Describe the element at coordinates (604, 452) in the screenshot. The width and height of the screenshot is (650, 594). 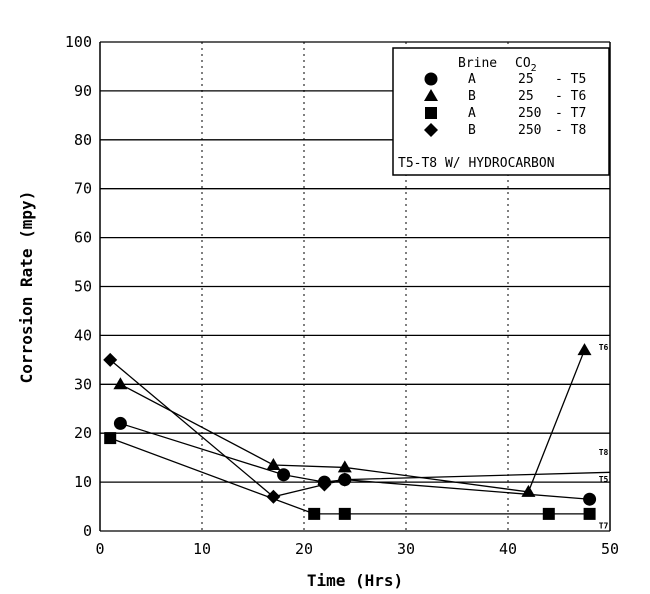
I see `series-end-label: T8` at that location.